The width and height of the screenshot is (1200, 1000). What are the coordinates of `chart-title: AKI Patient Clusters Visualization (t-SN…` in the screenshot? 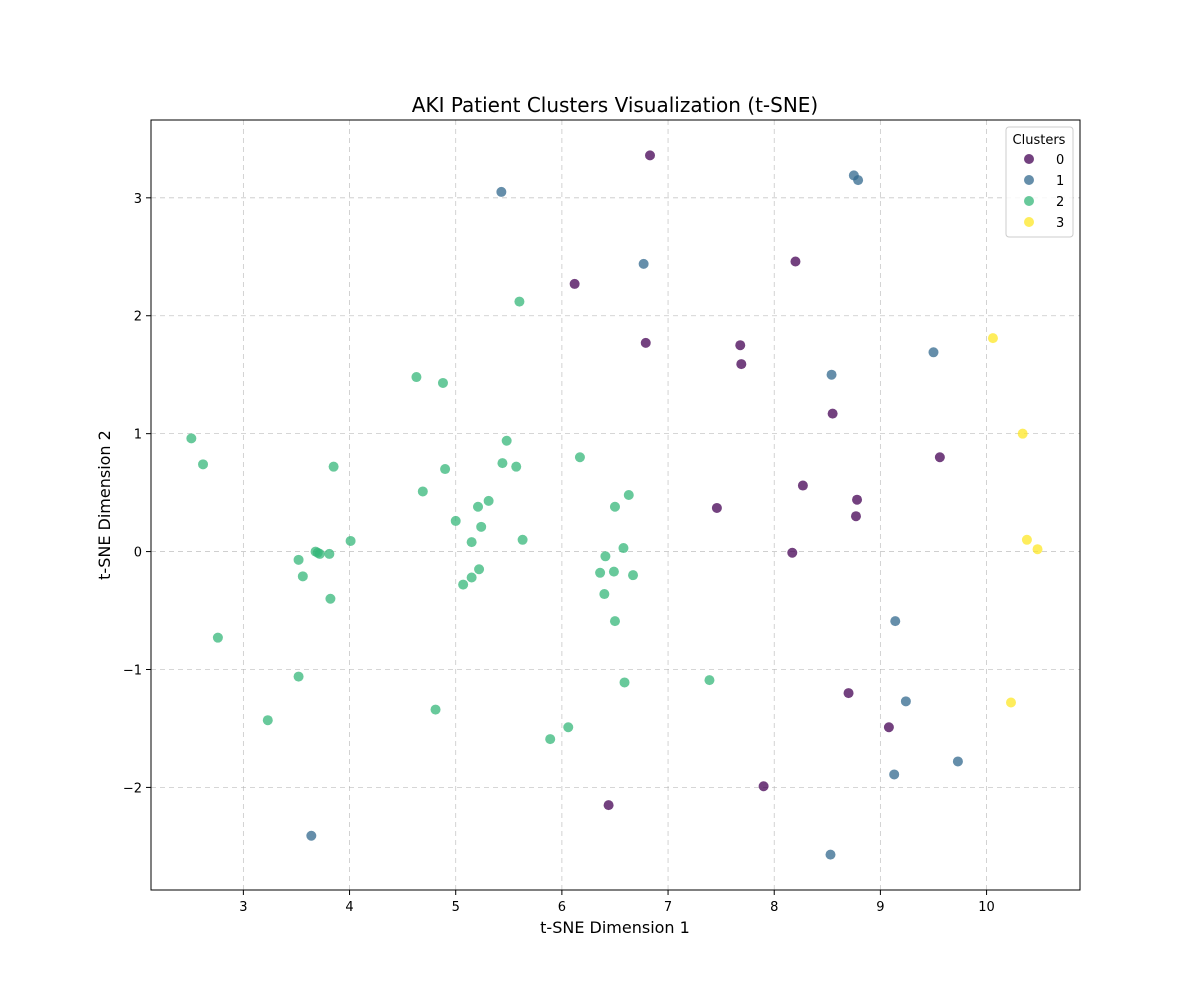 It's located at (615, 105).